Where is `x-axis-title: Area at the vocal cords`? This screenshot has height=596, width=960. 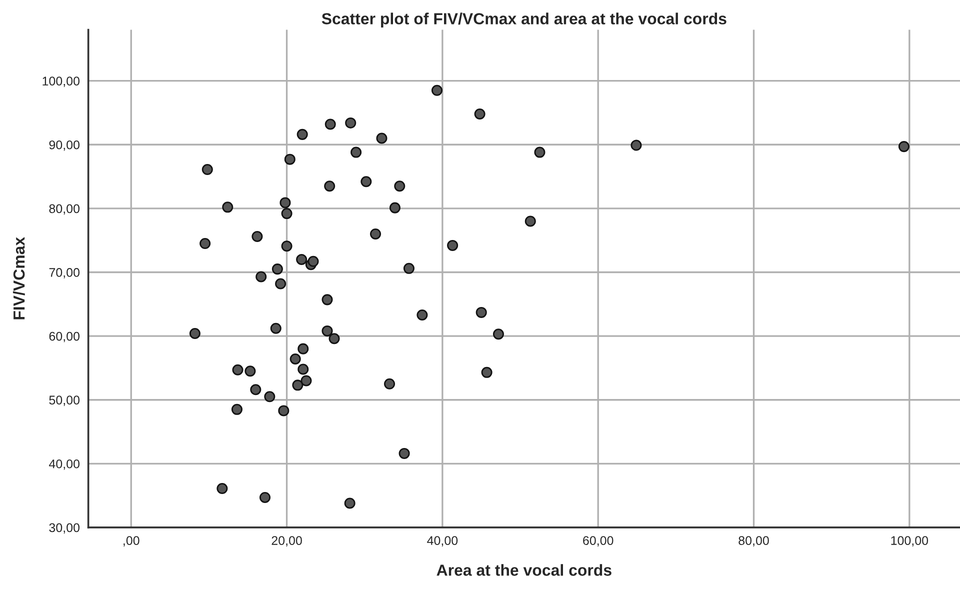
x-axis-title: Area at the vocal cords is located at coordinates (524, 570).